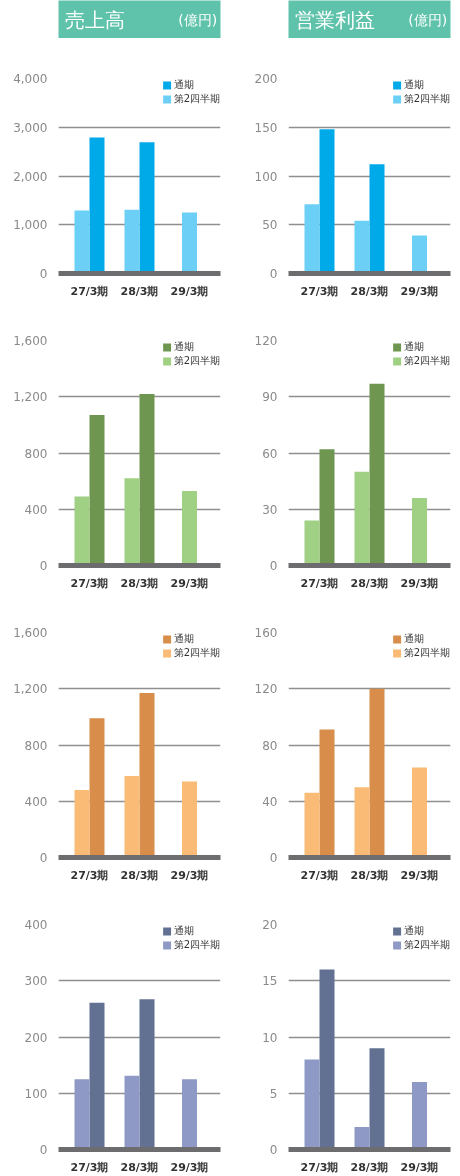 The width and height of the screenshot is (460, 1176). What do you see at coordinates (30, 225) in the screenshot?
I see `y-tick-label: 1,000` at bounding box center [30, 225].